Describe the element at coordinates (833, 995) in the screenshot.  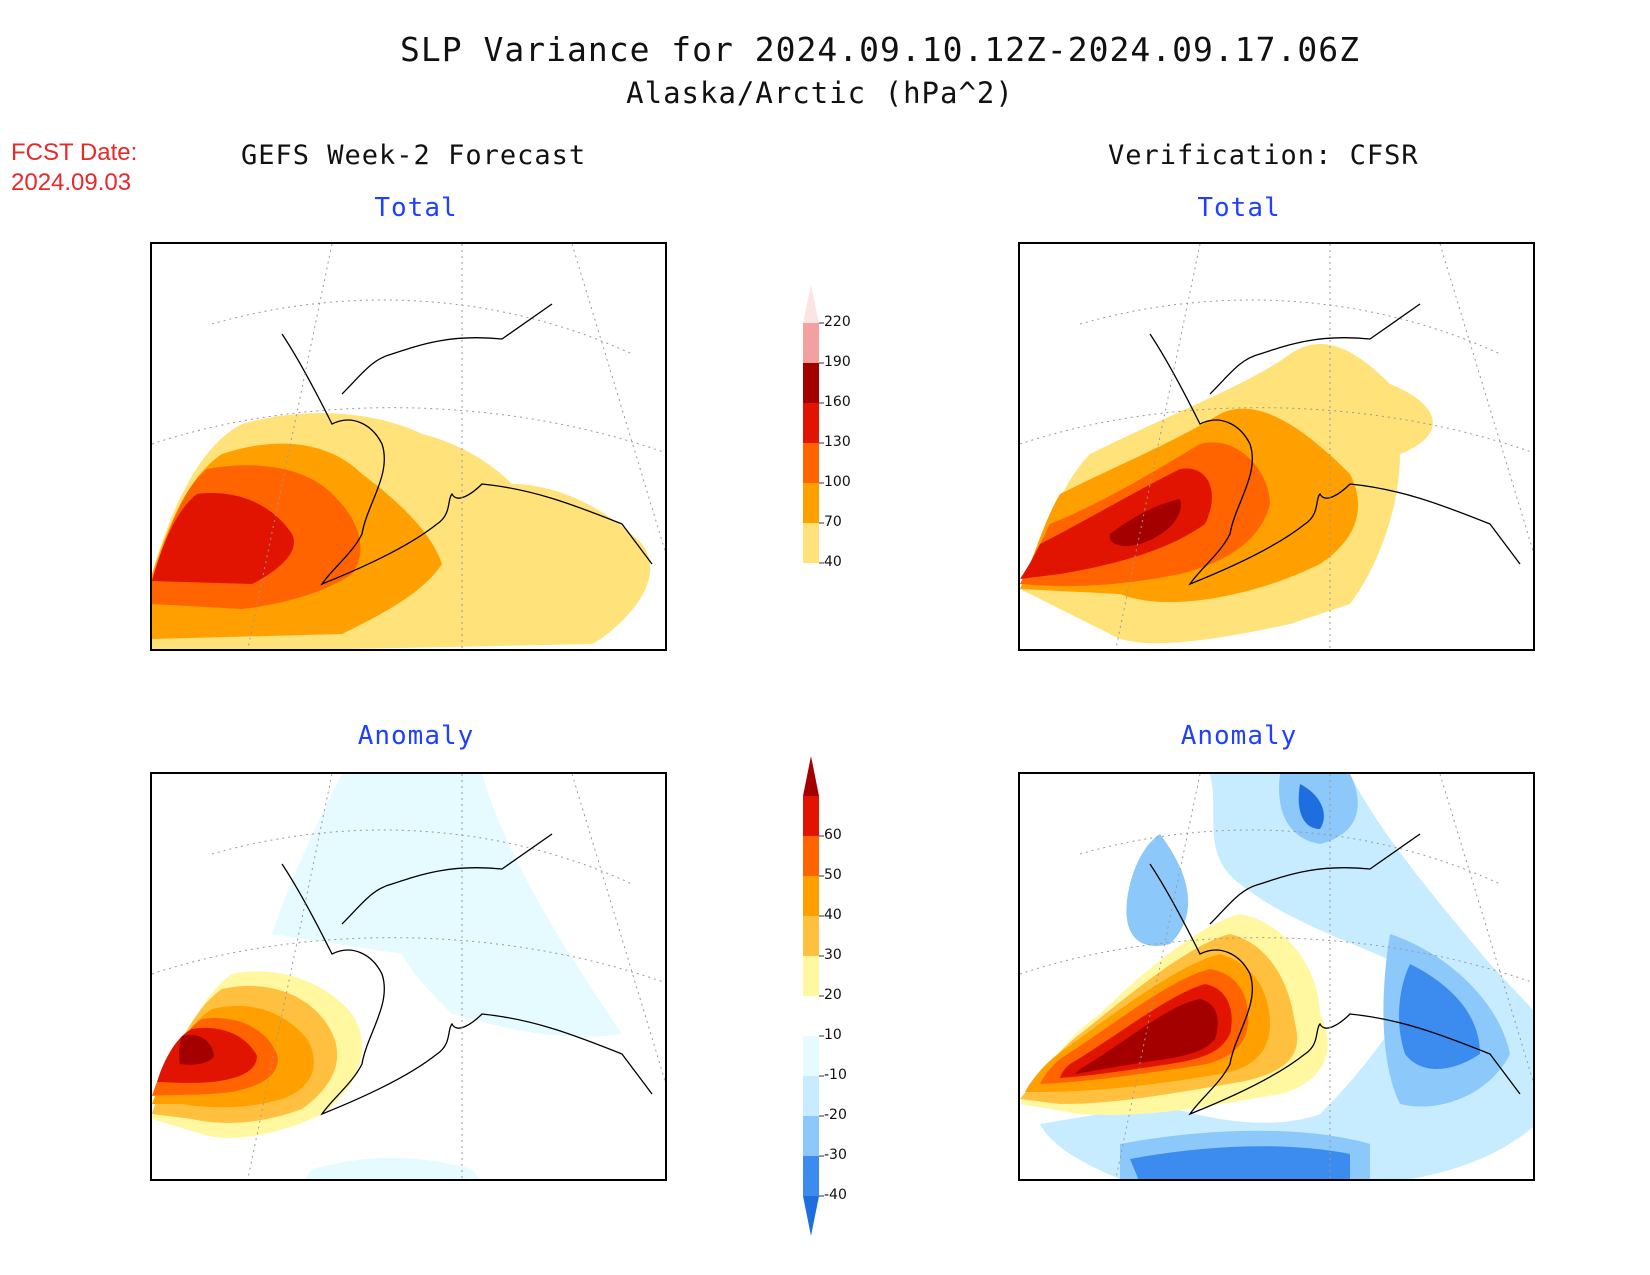
I see `colorbar-tick-label: 20` at that location.